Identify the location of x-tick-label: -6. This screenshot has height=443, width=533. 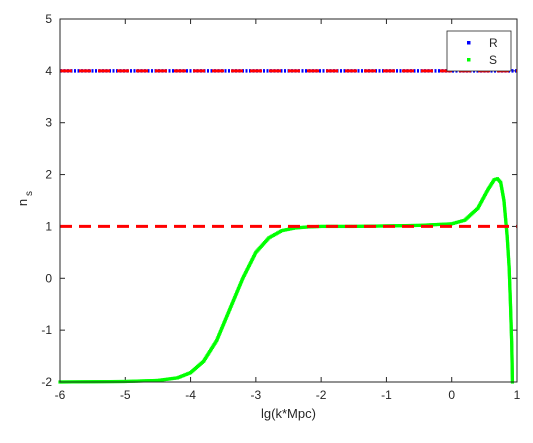
(60, 395).